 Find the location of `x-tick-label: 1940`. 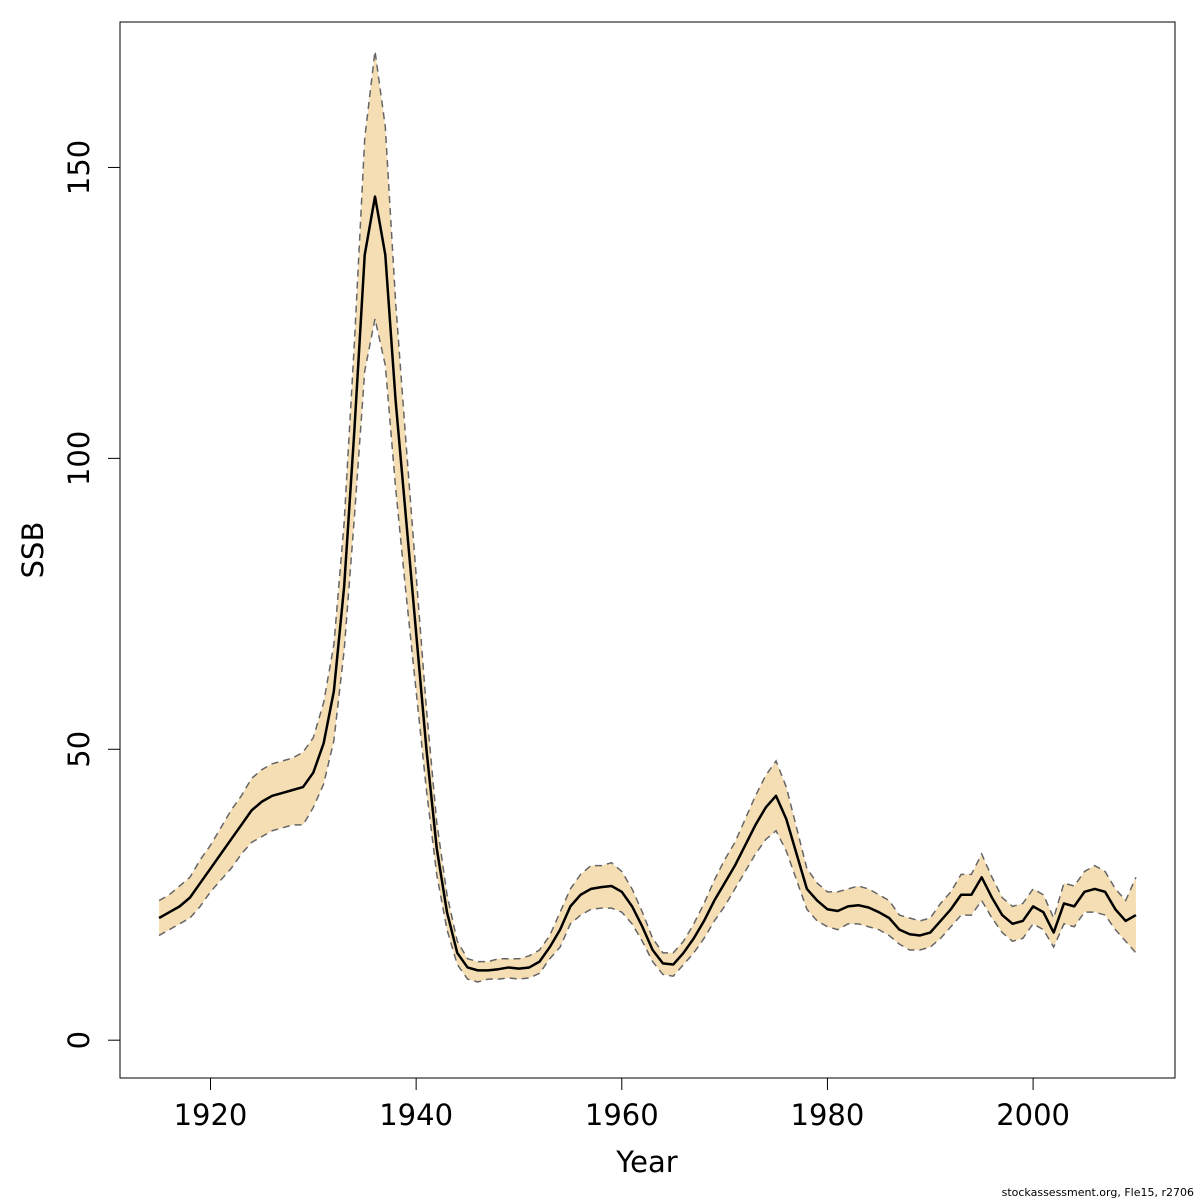

x-tick-label: 1940 is located at coordinates (416, 1115).